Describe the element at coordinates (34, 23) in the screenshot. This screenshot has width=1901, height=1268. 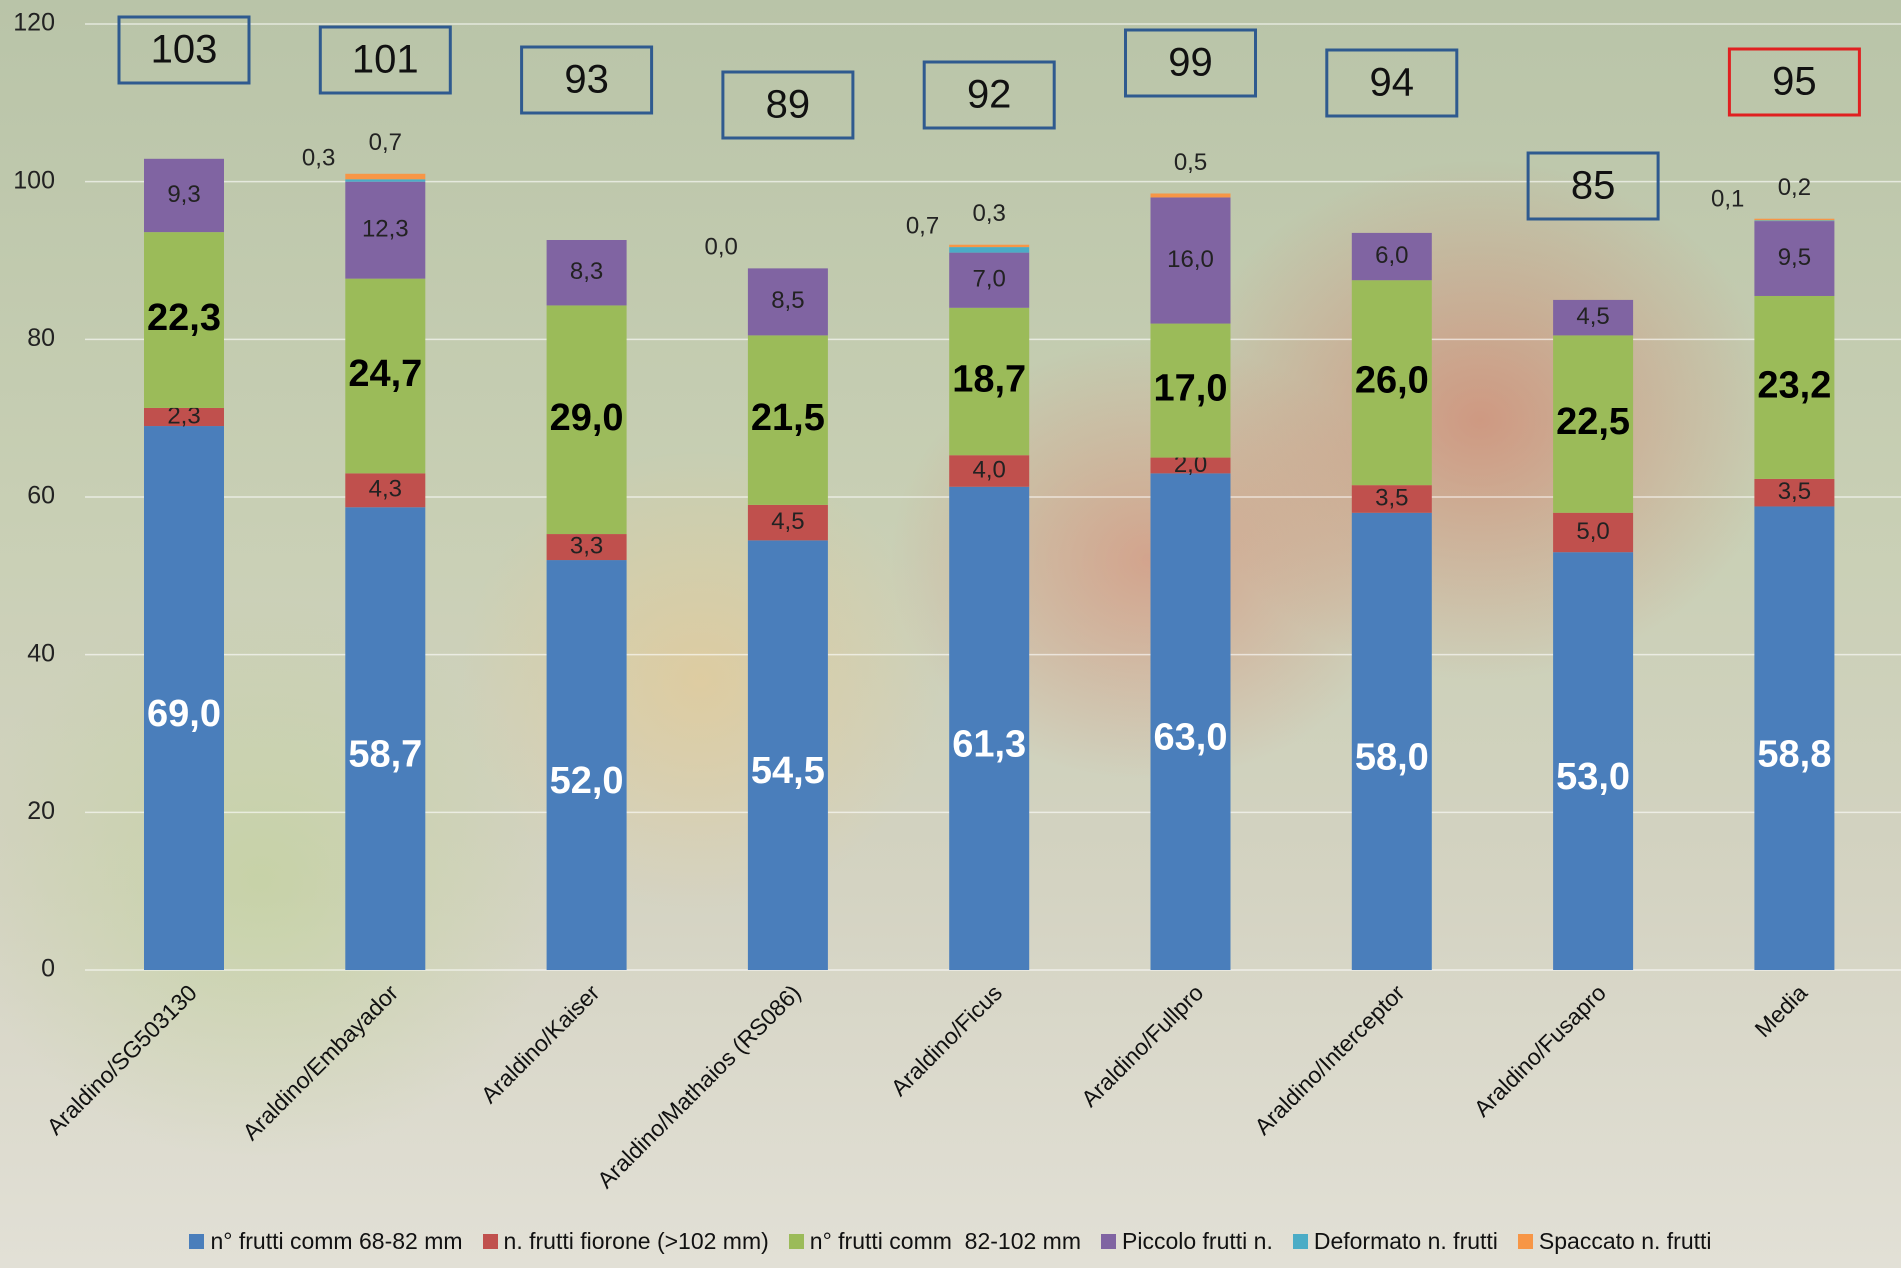
I see `y-tick-label: 120` at that location.